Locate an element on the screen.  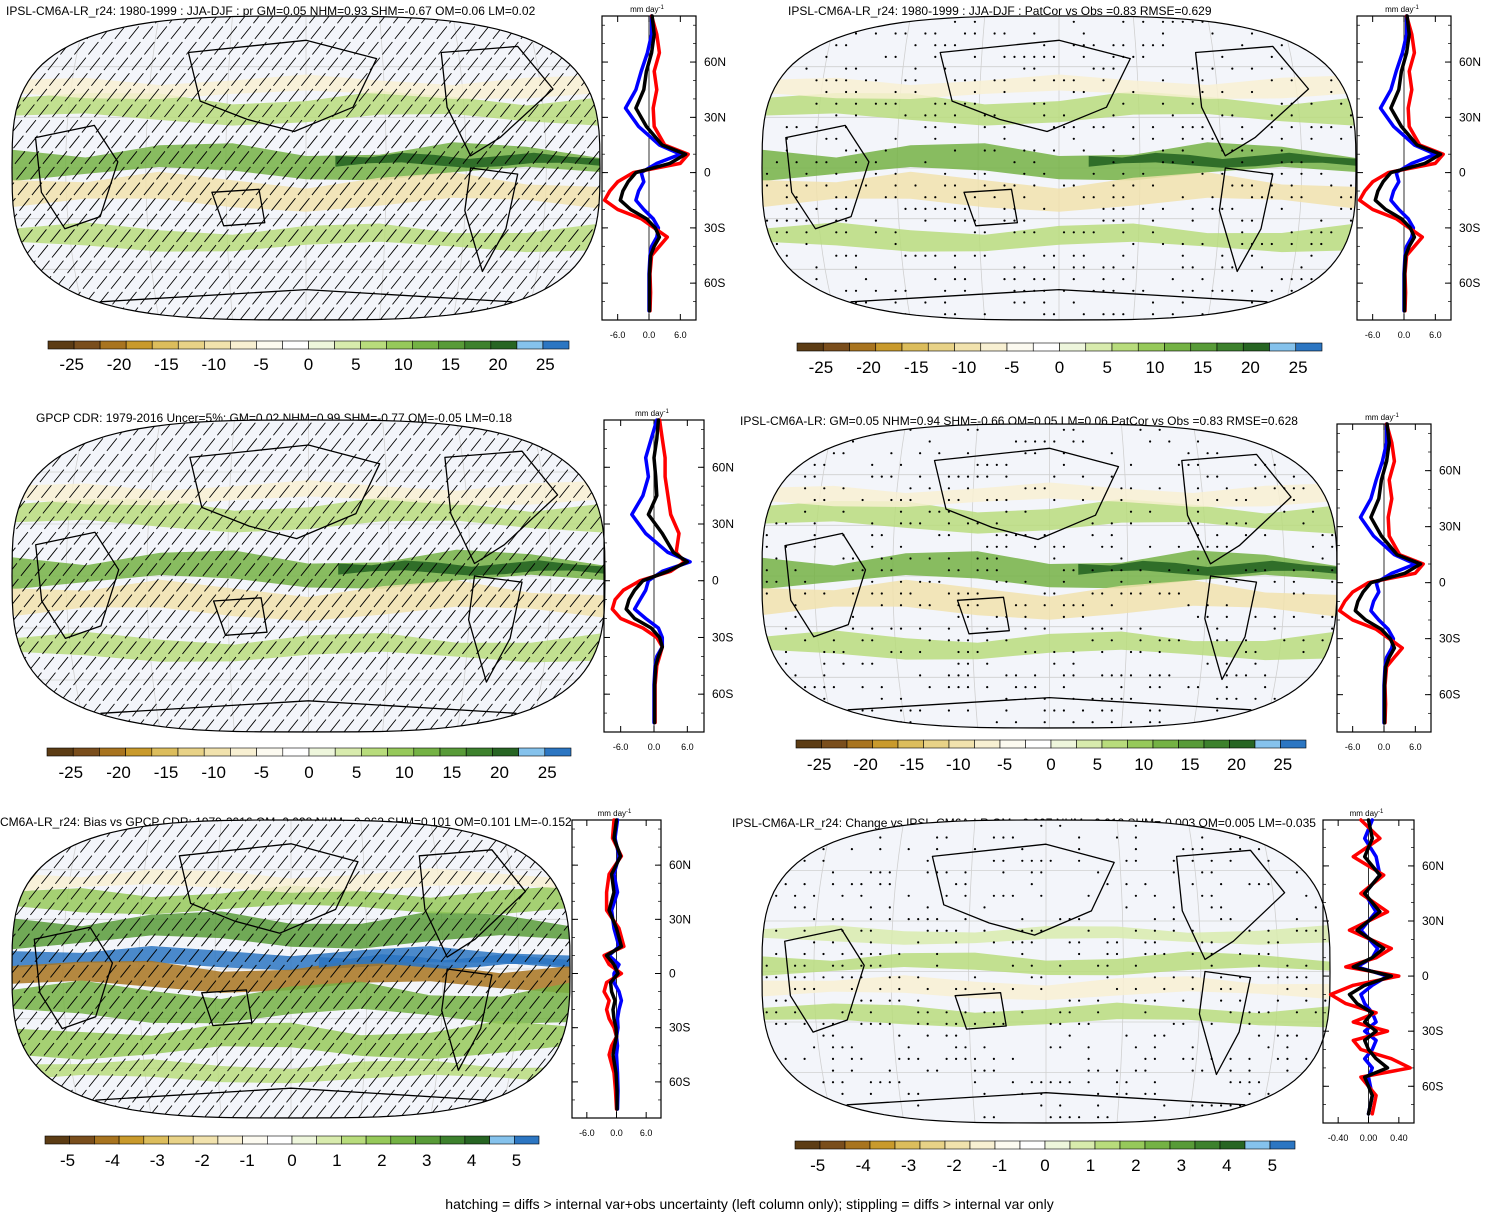
colorbar-tick-label: -5 is located at coordinates (817, 1165).